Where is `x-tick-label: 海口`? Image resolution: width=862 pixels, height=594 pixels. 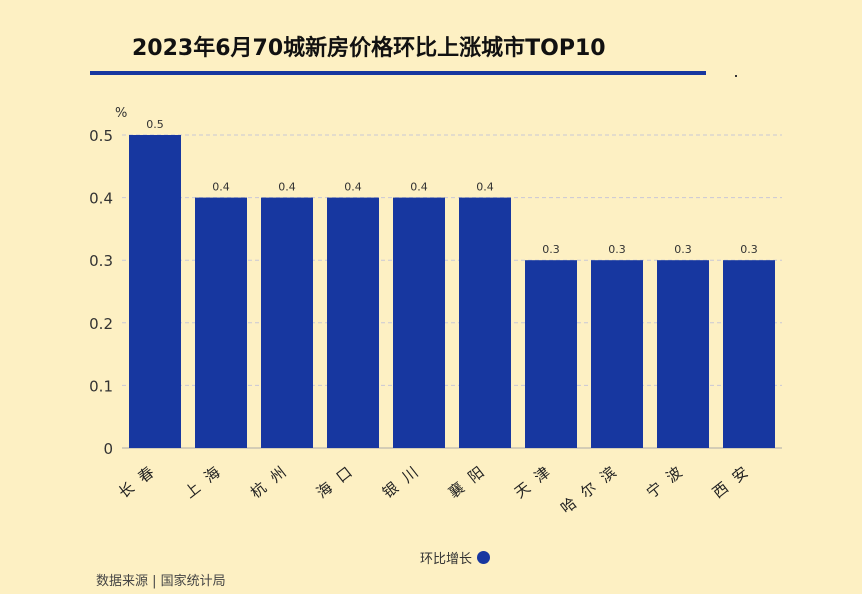 x-tick-label: 海口 is located at coordinates (338, 479).